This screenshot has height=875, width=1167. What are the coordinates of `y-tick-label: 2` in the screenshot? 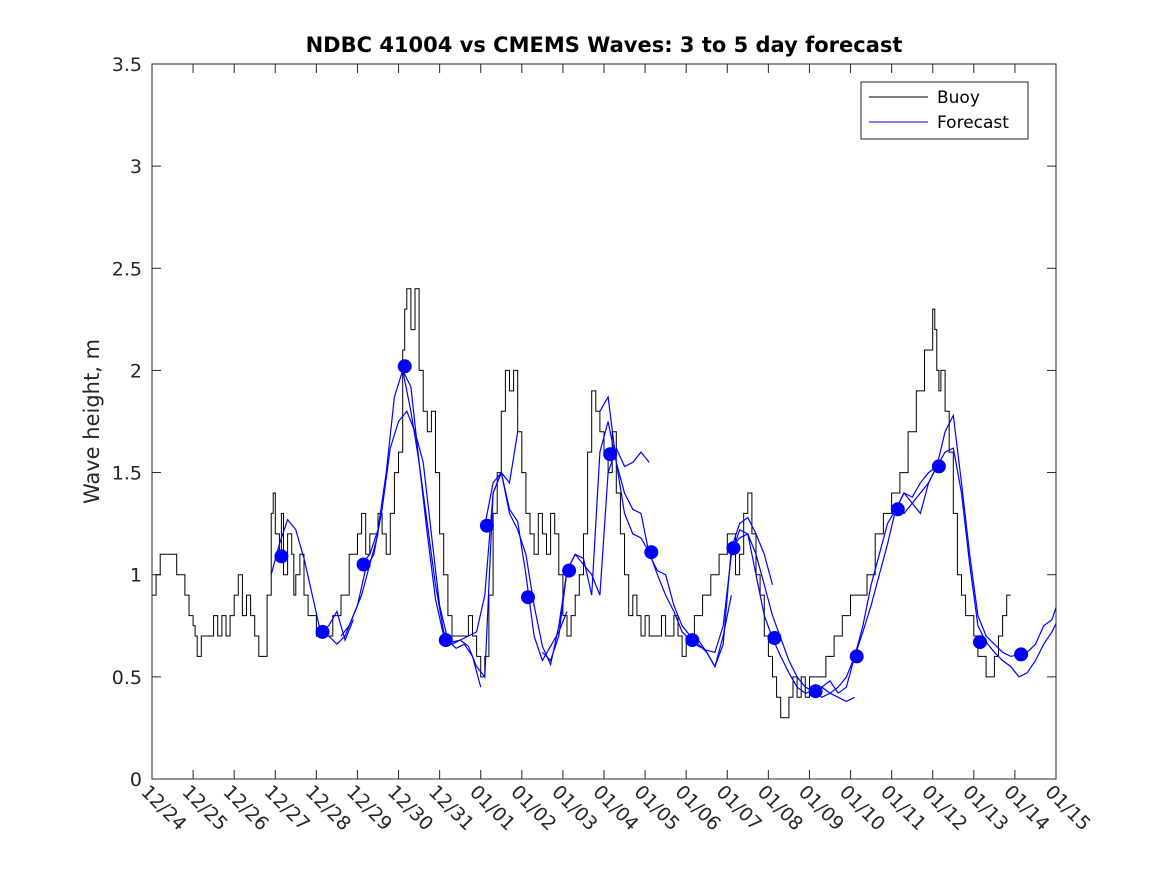 It's located at (136, 371).